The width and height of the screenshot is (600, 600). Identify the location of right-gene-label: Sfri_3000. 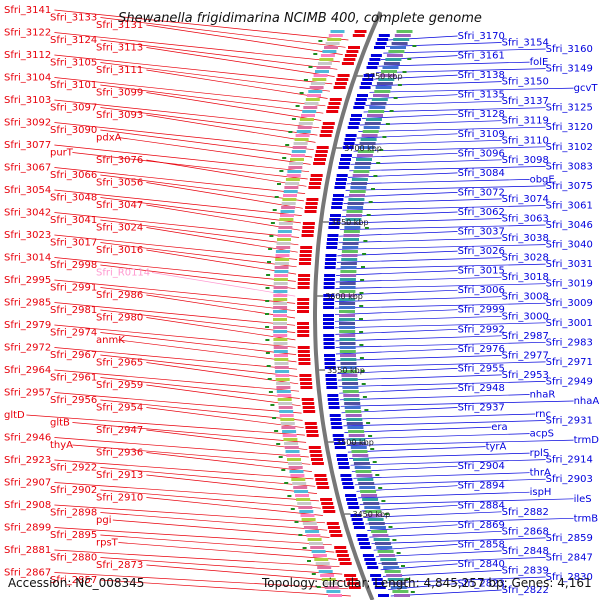
(525, 316).